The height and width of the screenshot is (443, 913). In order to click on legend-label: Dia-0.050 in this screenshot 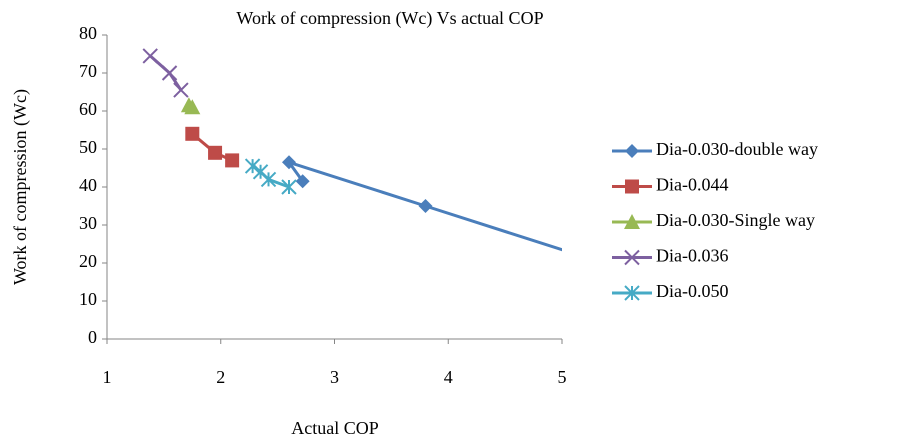, I will do `click(692, 291)`.